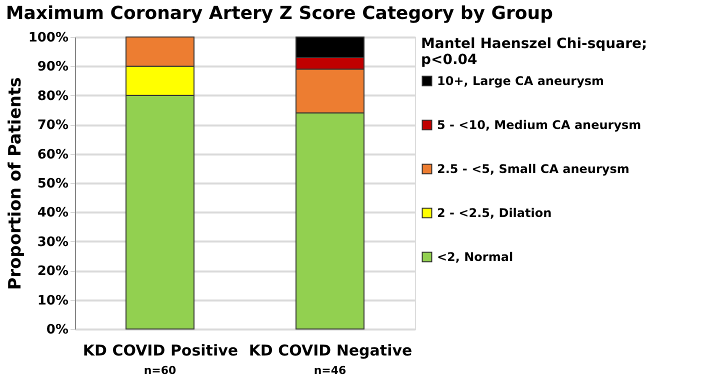 The height and width of the screenshot is (386, 708). Describe the element at coordinates (160, 370) in the screenshot. I see `text: n=60` at that location.